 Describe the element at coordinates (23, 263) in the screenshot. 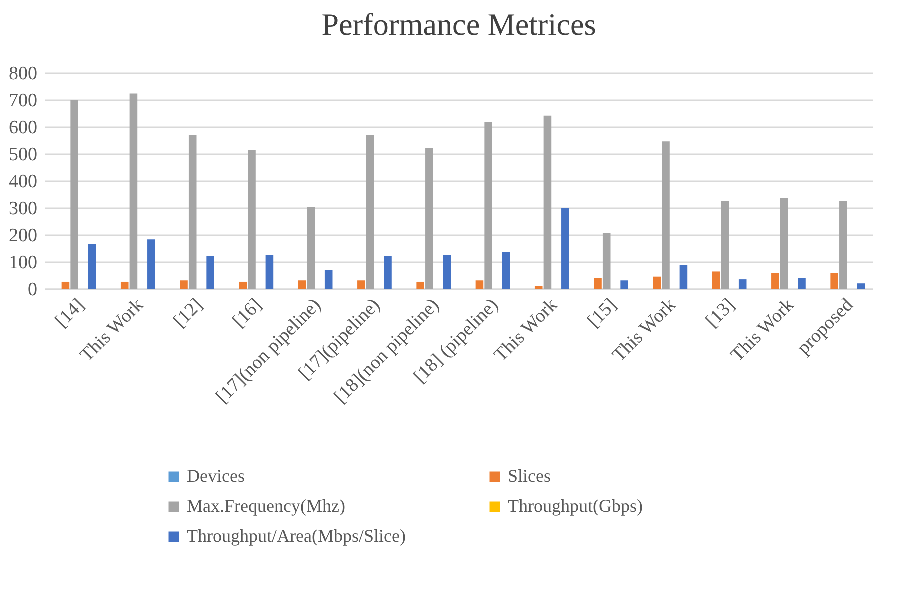

I see `y-tick-label: 100` at that location.